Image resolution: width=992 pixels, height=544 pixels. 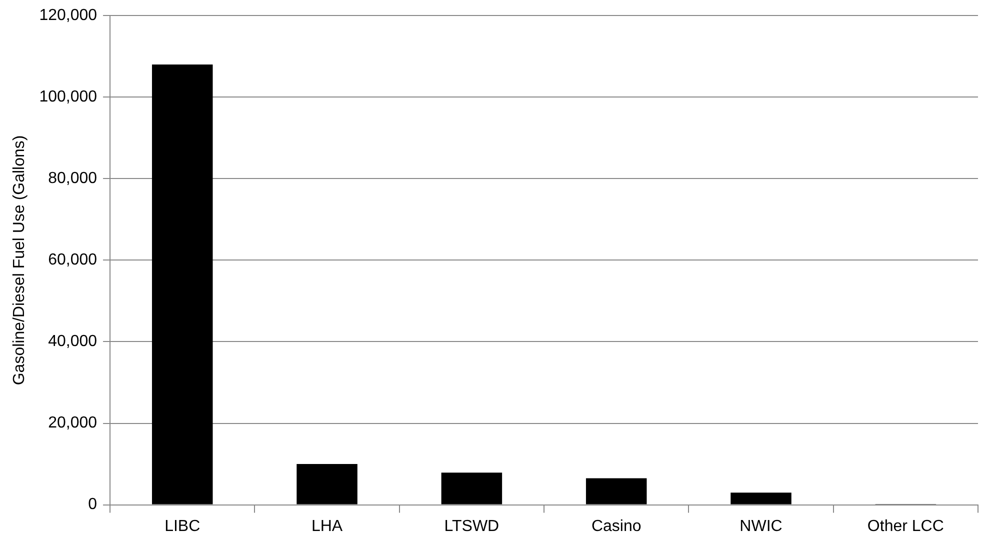 I want to click on x-tick-label: LHA, so click(x=327, y=526).